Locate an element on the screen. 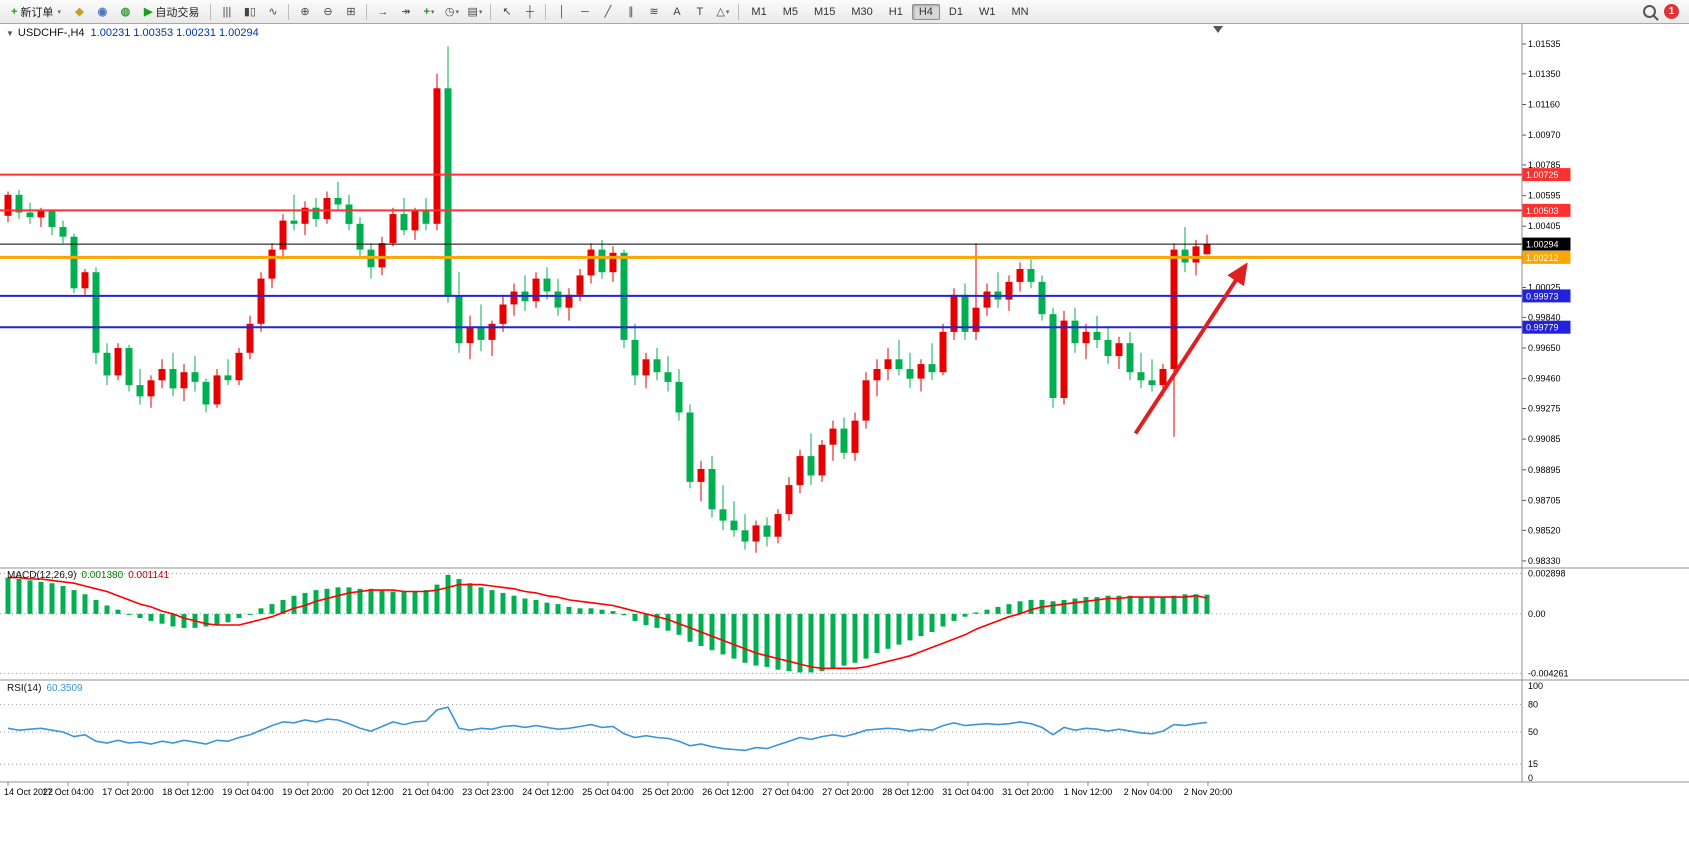 Image resolution: width=1689 pixels, height=861 pixels. chart-shift-marker-icon is located at coordinates (1218, 29).